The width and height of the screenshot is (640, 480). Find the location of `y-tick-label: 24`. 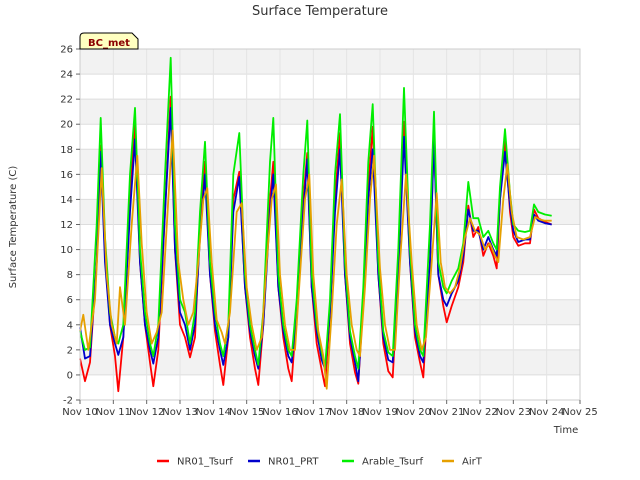

y-tick-label: 24 is located at coordinates (66, 75).